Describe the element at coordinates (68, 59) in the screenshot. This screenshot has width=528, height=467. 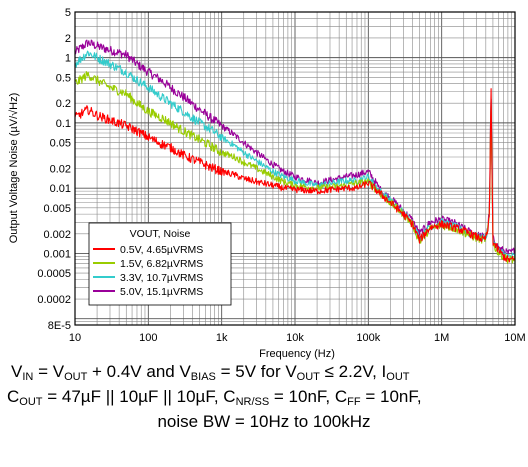
I see `y-tick-label: 1` at that location.